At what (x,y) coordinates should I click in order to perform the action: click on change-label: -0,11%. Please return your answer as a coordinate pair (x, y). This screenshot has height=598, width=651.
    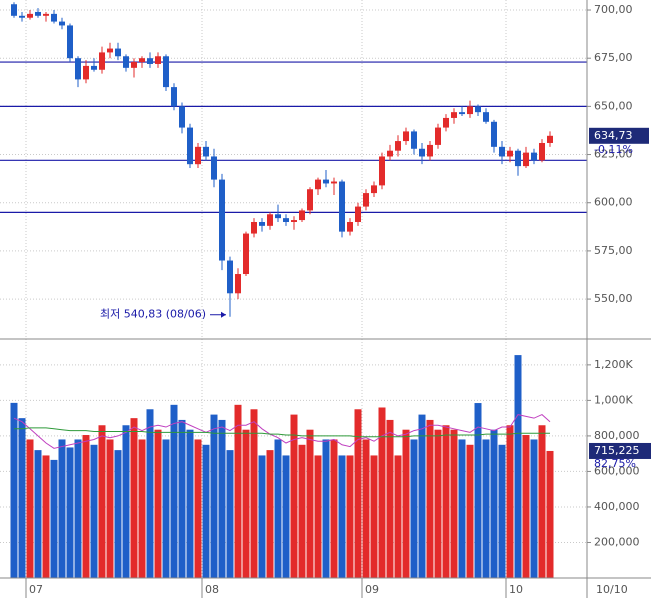
    Looking at the image, I should click on (613, 149).